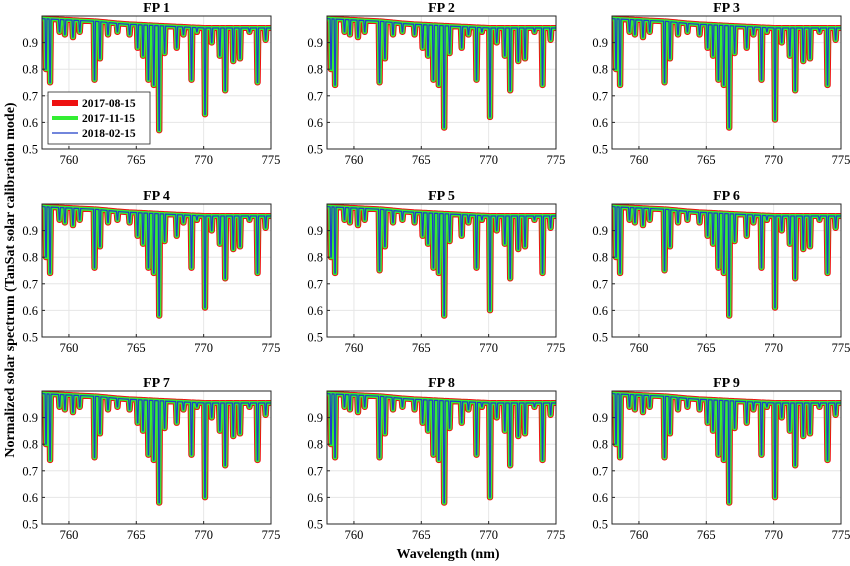  I want to click on legend-label: 2018-02-15, so click(109, 134).